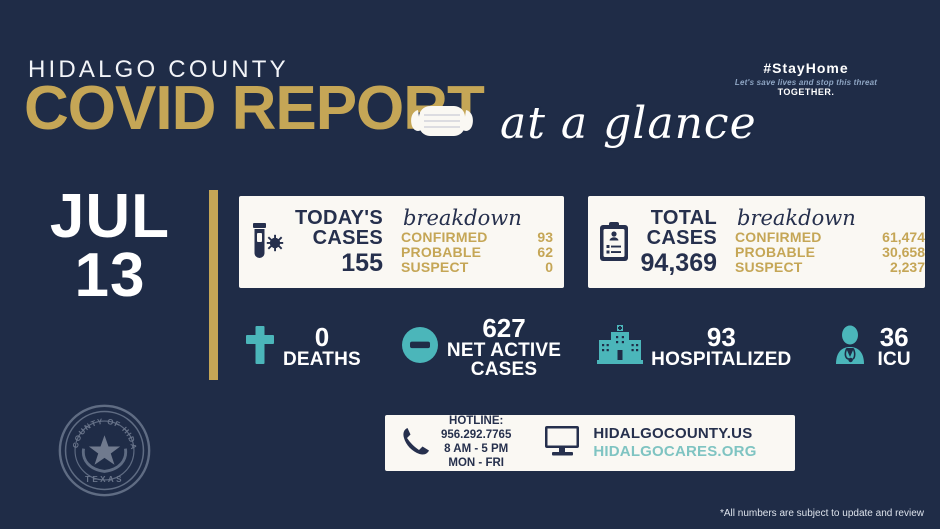 The image size is (940, 529). What do you see at coordinates (907, 266) in the screenshot?
I see `breakdown-value: 2,237` at bounding box center [907, 266].